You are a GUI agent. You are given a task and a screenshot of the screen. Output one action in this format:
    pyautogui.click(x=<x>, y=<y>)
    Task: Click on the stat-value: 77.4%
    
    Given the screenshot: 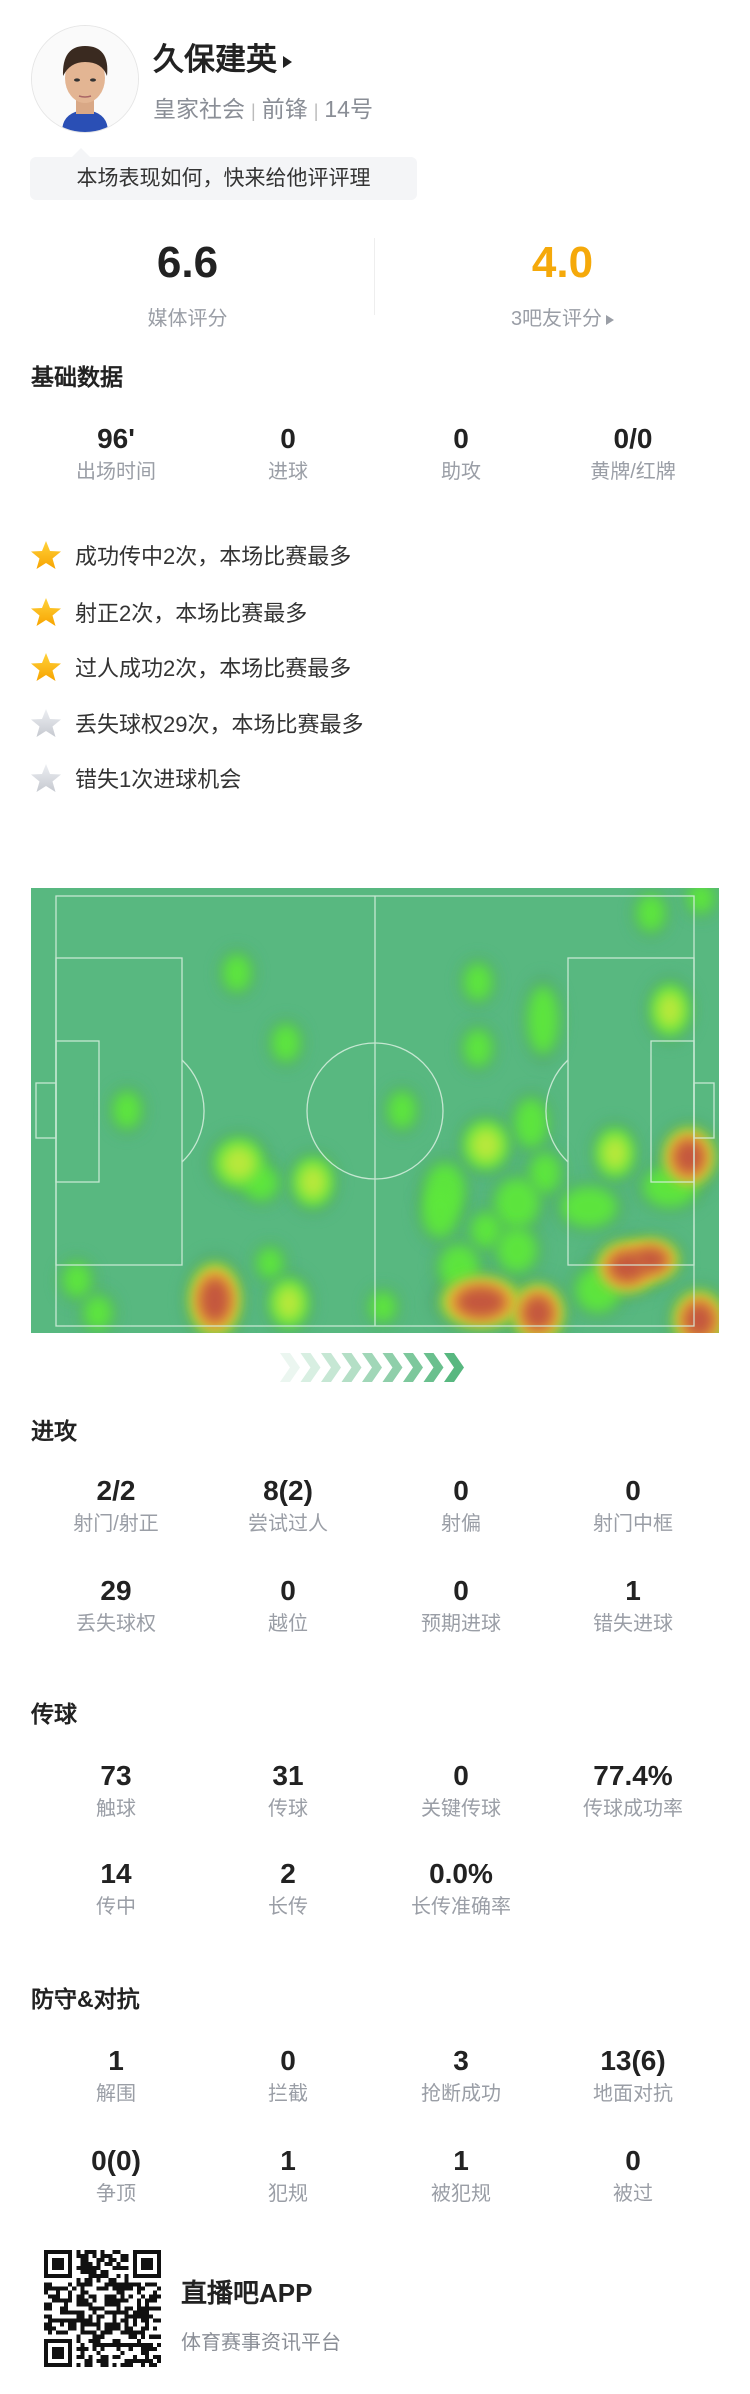 What is the action you would take?
    pyautogui.click(x=633, y=1775)
    